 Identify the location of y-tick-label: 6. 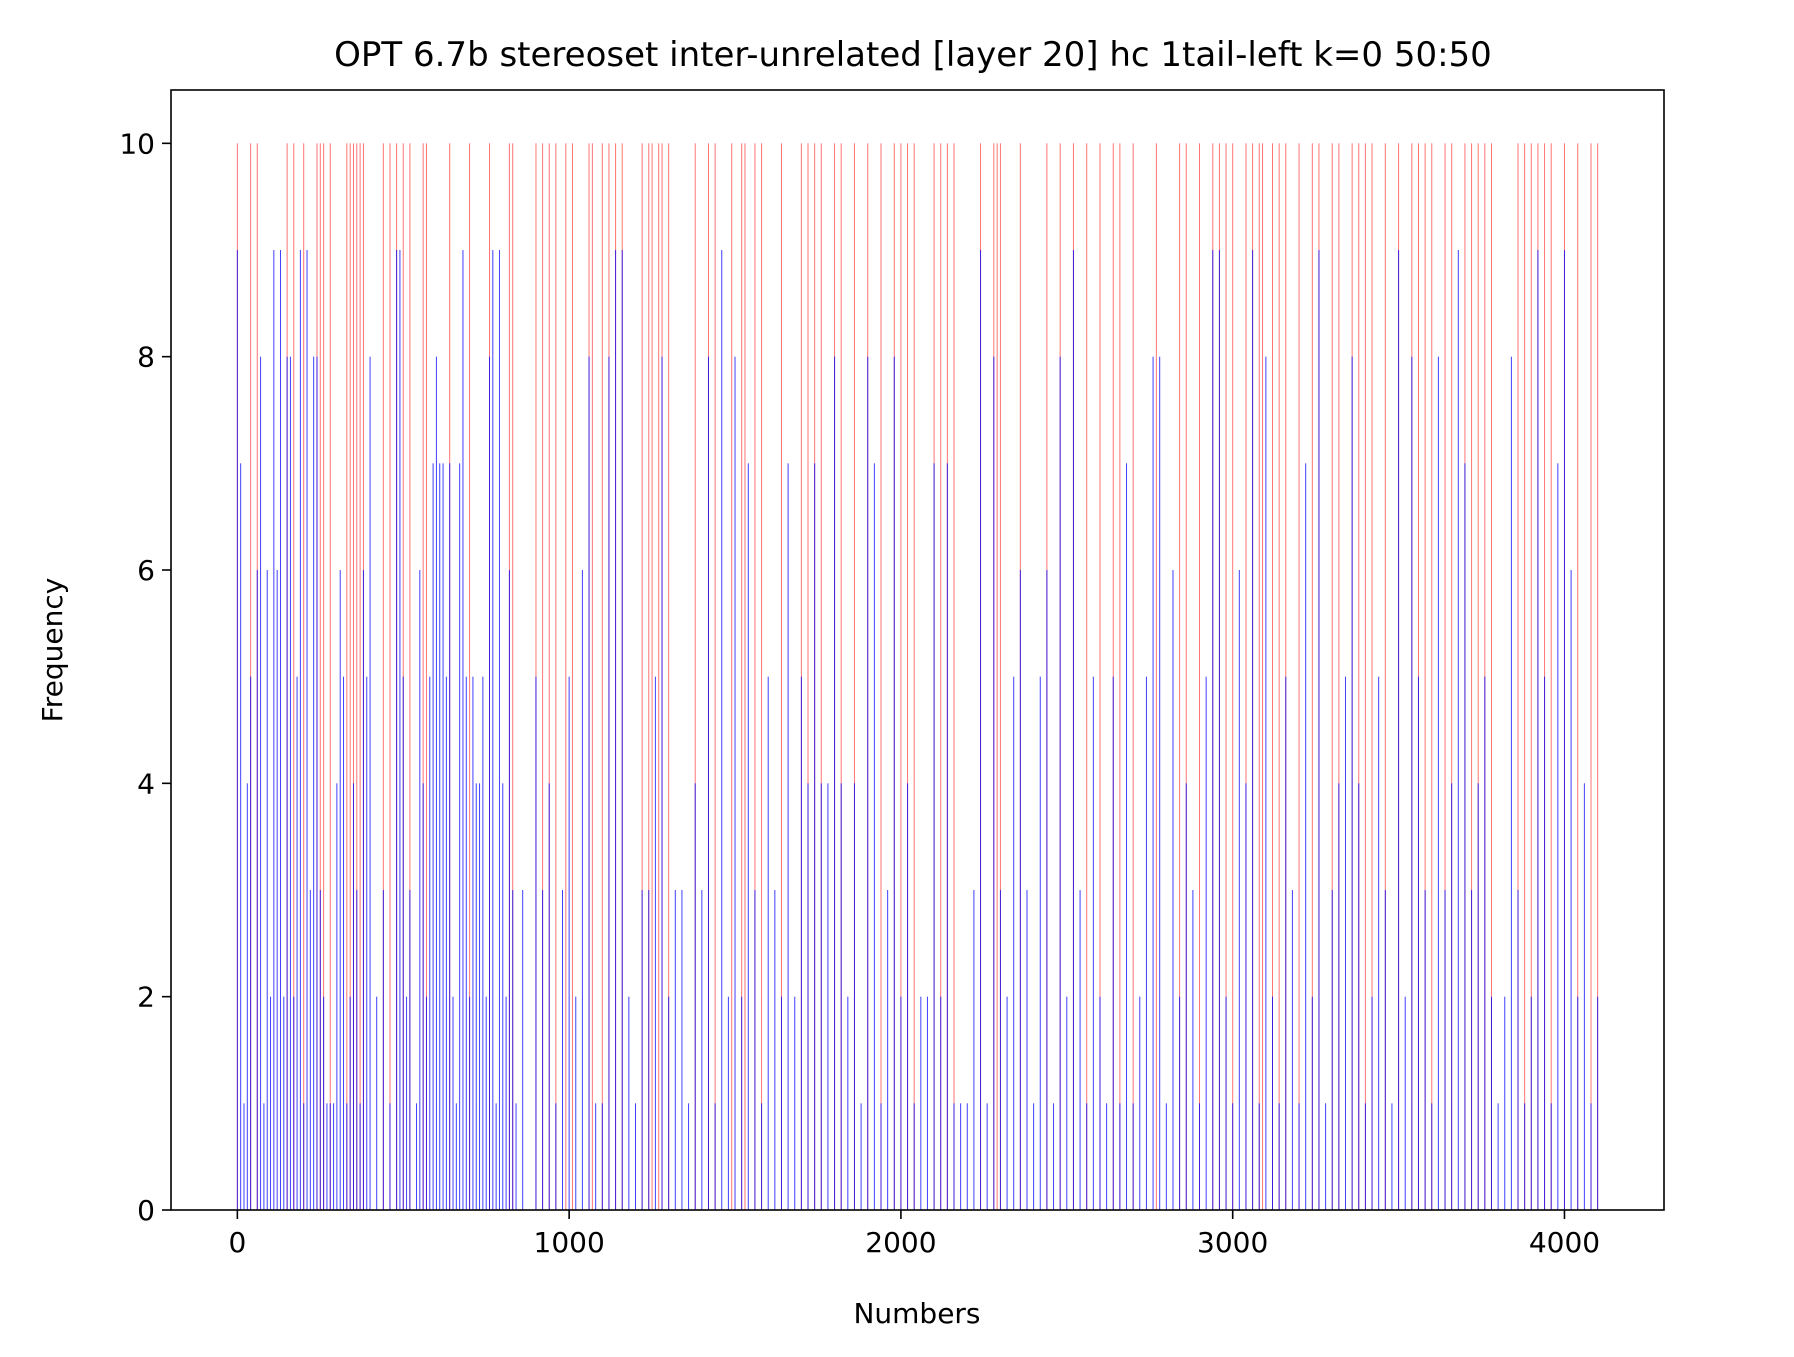
(146, 570).